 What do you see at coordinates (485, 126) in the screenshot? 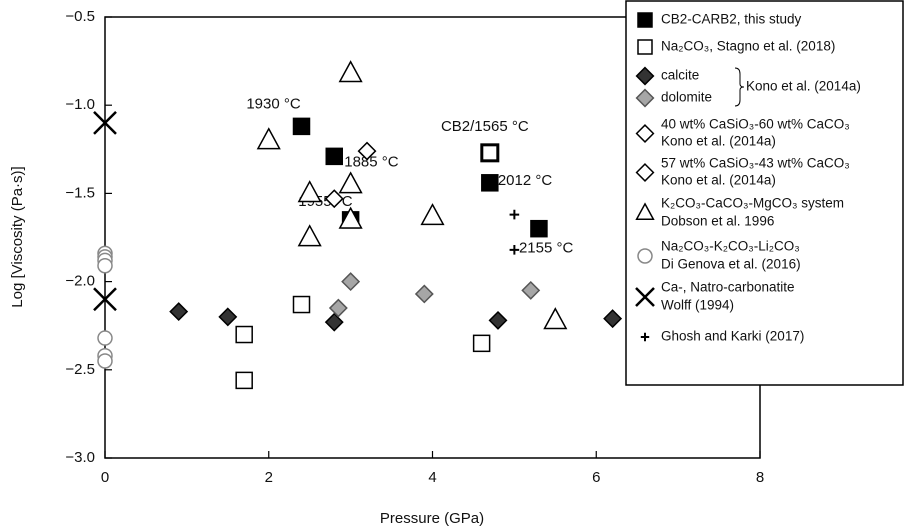
I see `point-label: CB2/1565 °C` at bounding box center [485, 126].